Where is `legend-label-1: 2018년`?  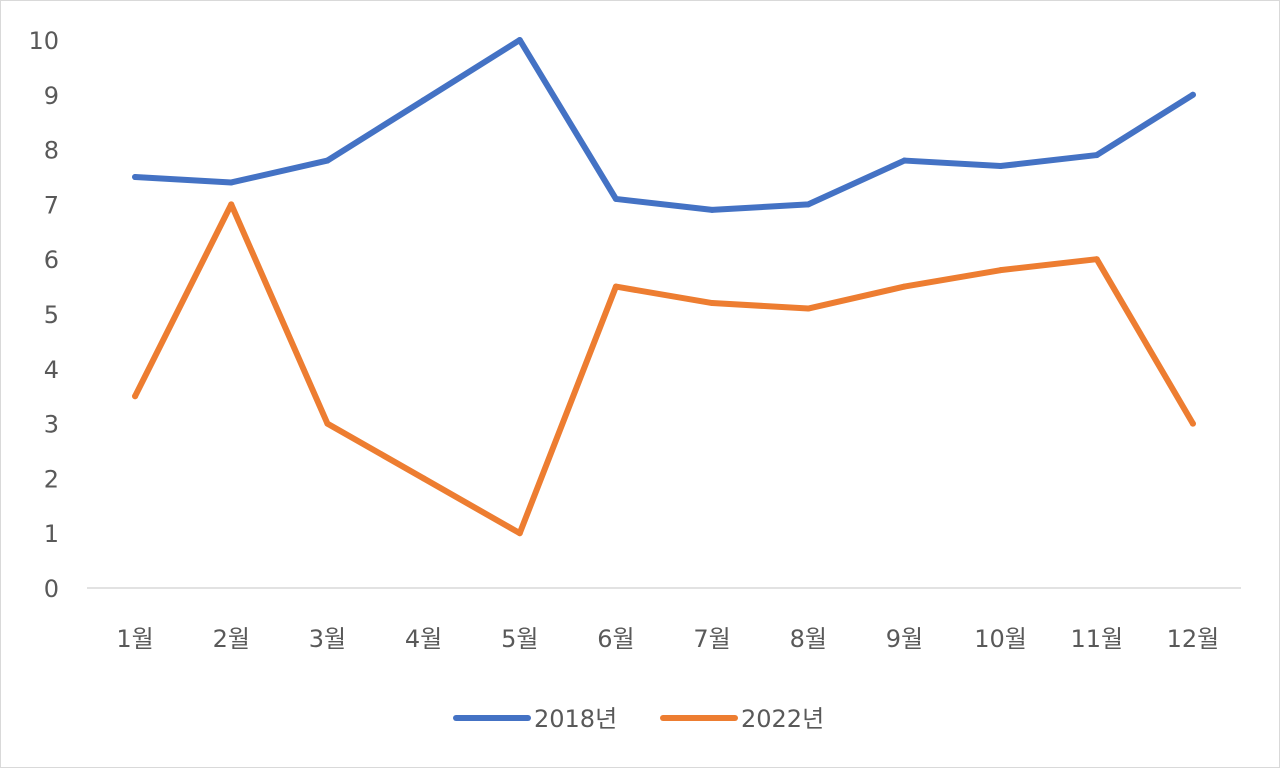
legend-label-1: 2018년 is located at coordinates (575, 719).